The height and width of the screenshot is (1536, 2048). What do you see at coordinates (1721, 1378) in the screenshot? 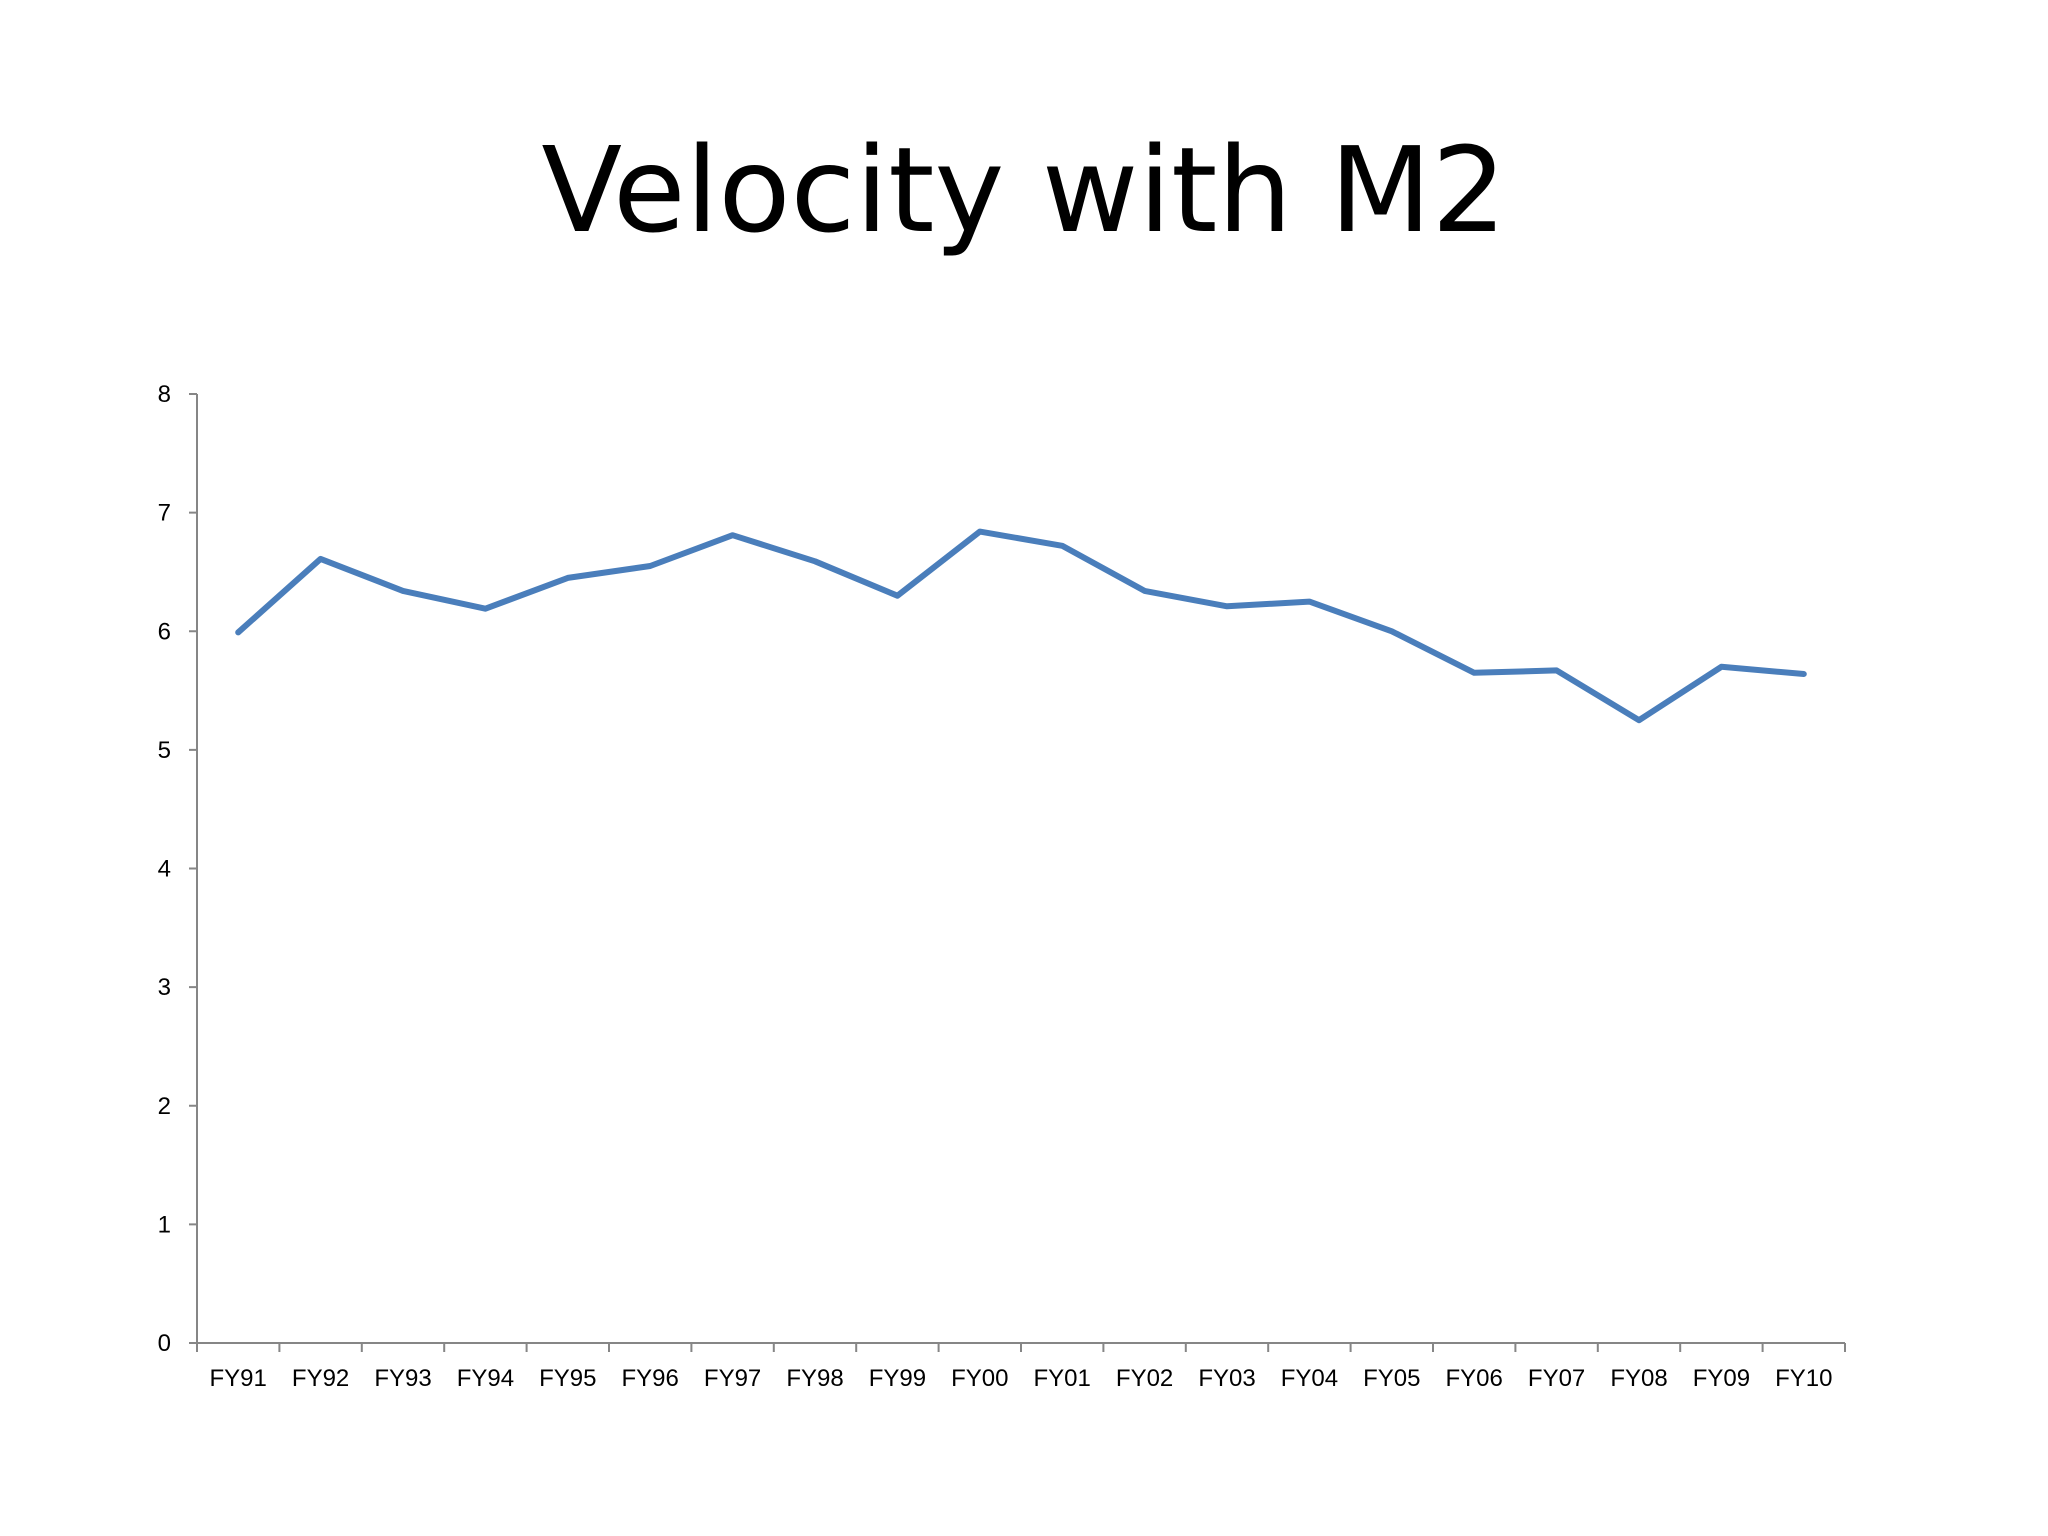
I see `x-tick-label: FY09` at bounding box center [1721, 1378].